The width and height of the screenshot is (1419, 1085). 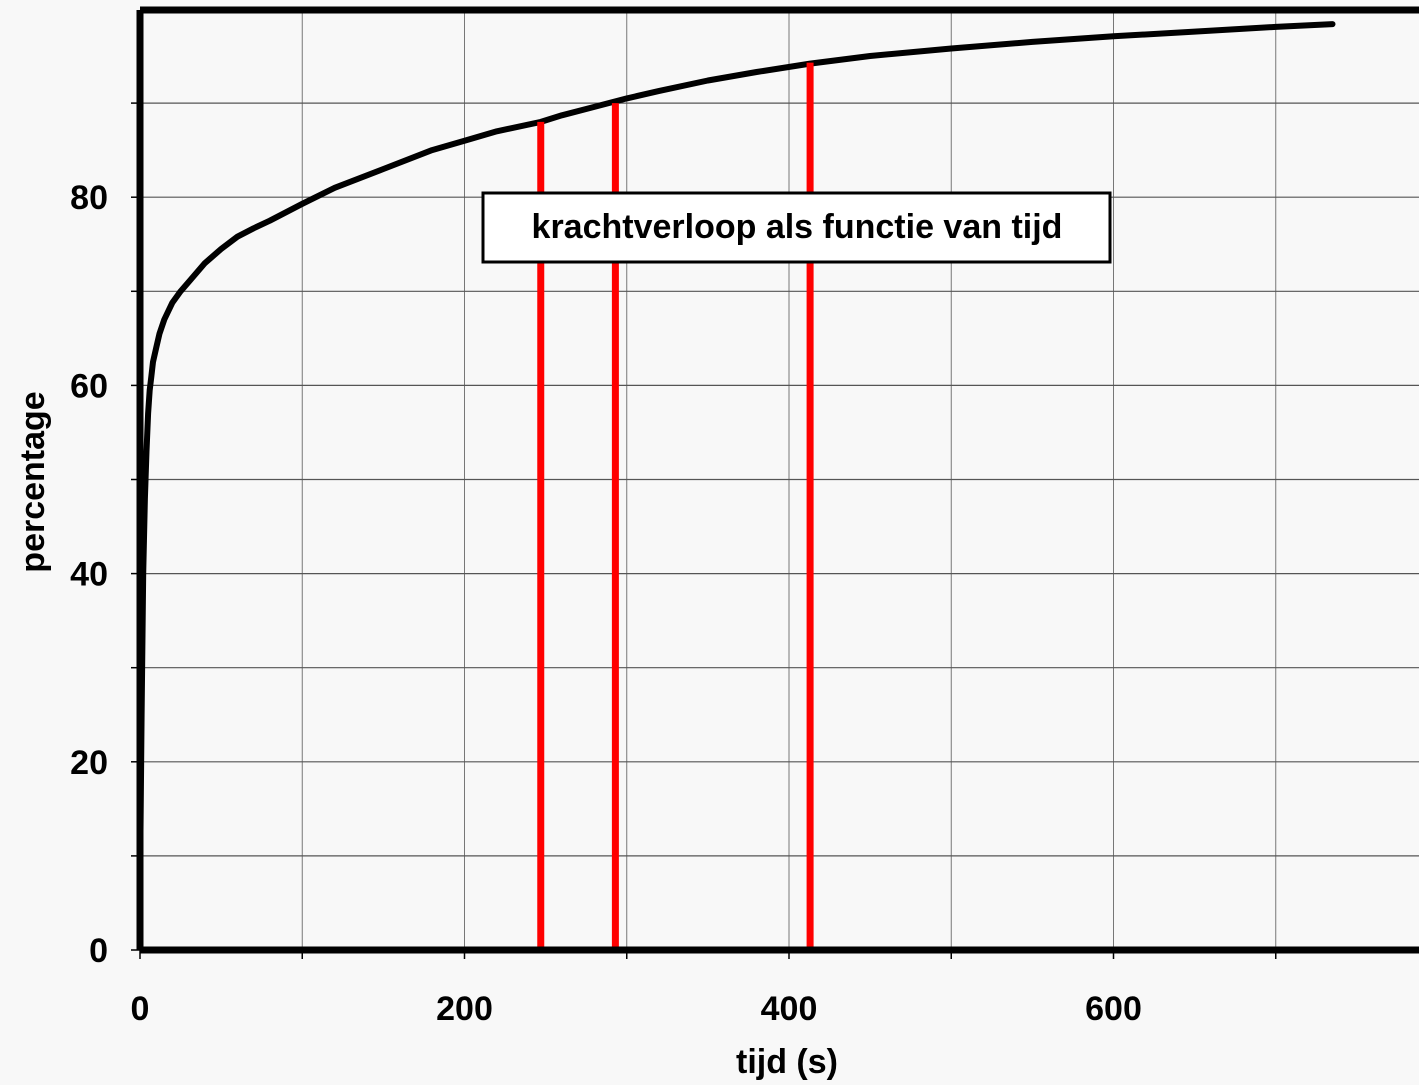 I want to click on annotation-box: krachtverloop als functie van tijd, so click(x=796, y=227).